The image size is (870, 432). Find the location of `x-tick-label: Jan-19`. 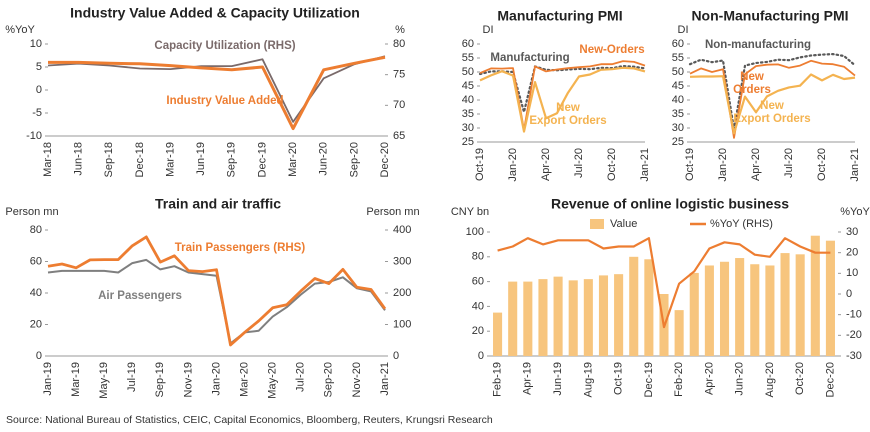

x-tick-label: Jan-19 is located at coordinates (48, 379).